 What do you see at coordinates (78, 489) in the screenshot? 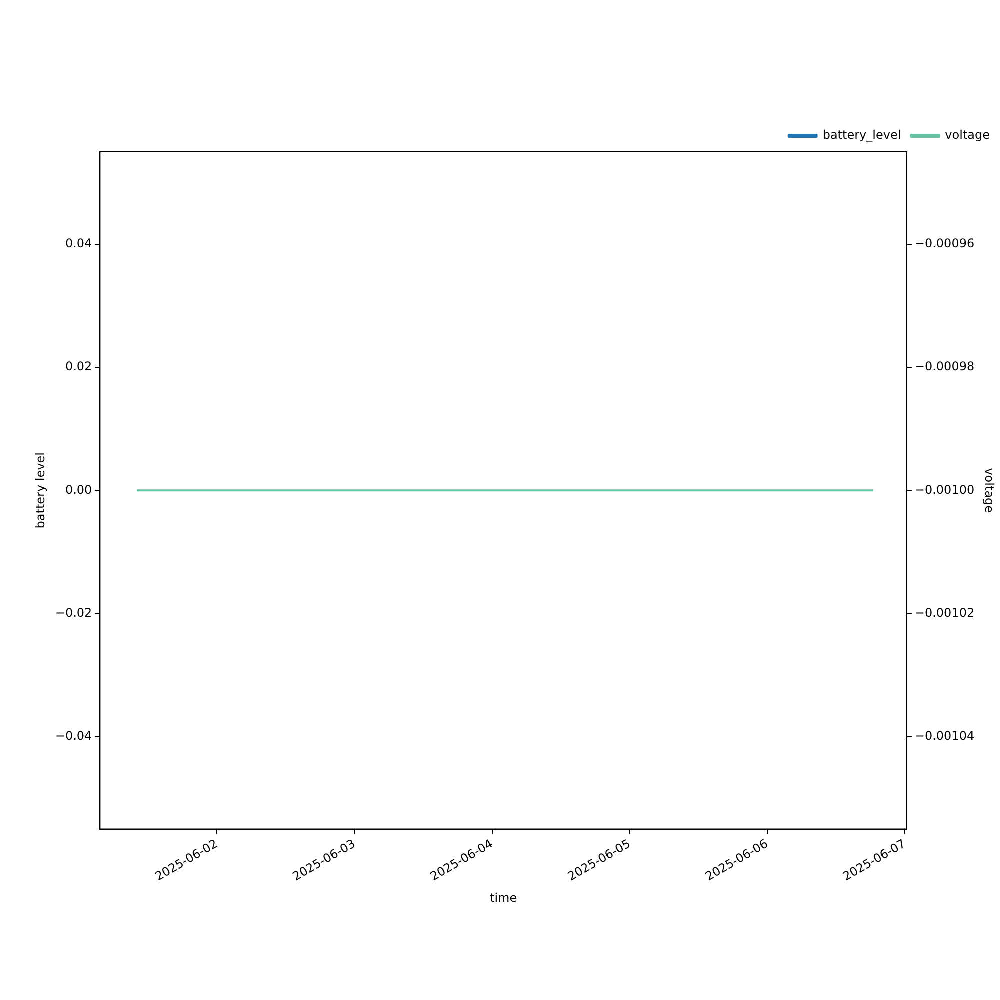
I see `y-tick-label: 0.00` at bounding box center [78, 489].